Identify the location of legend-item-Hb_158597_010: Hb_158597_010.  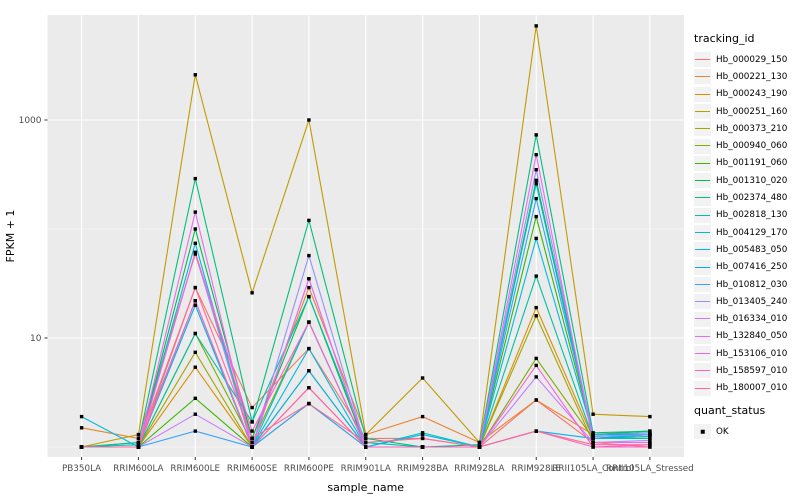
(740, 370).